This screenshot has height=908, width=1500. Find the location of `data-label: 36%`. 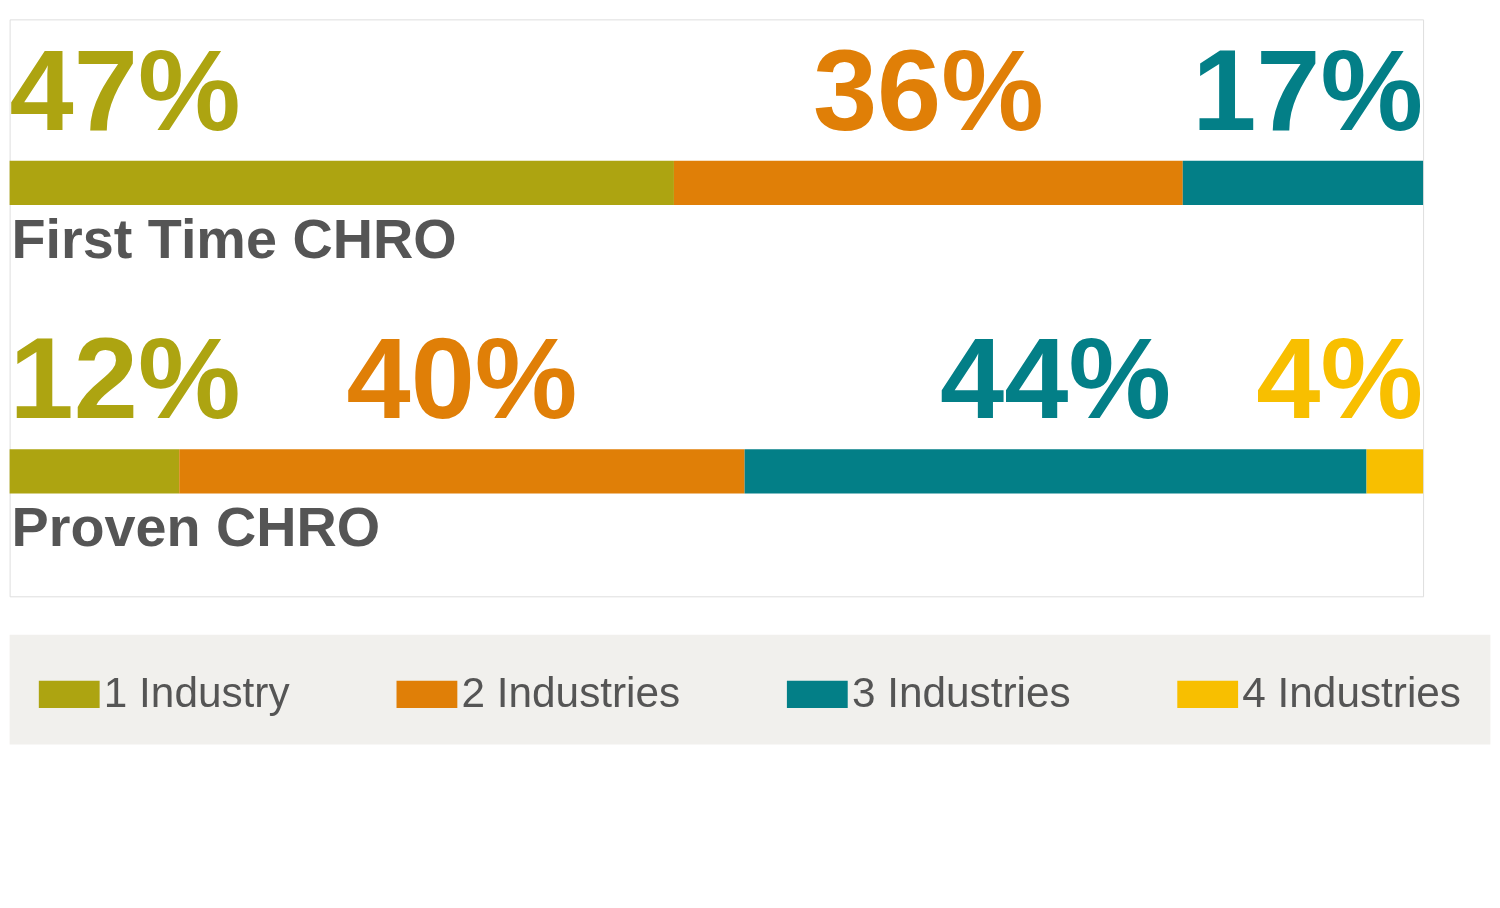

data-label: 36% is located at coordinates (928, 89).